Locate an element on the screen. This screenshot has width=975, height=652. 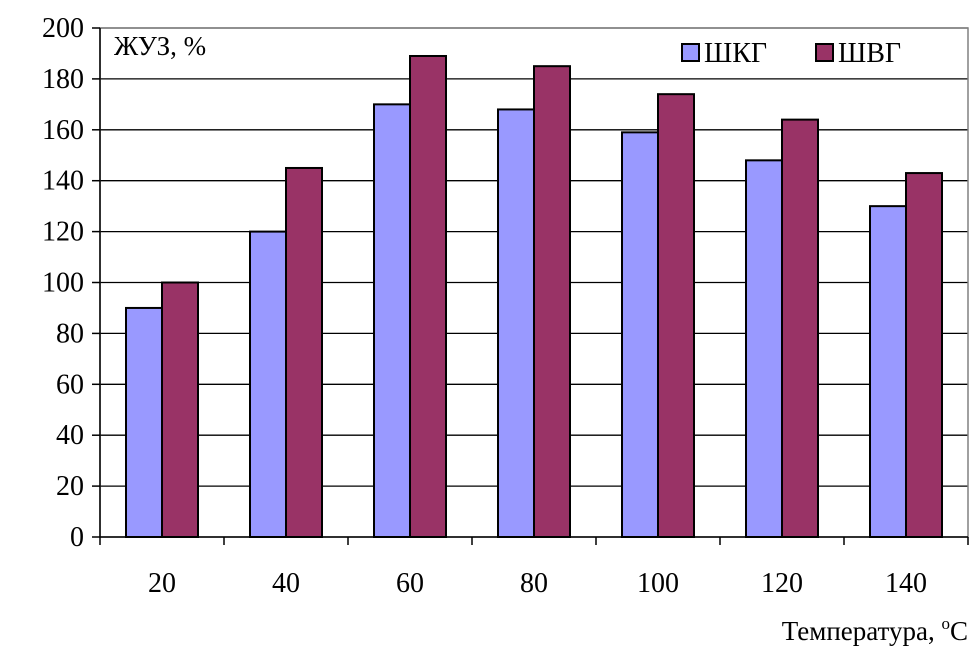
y-tick-label: 60 is located at coordinates (70, 384).